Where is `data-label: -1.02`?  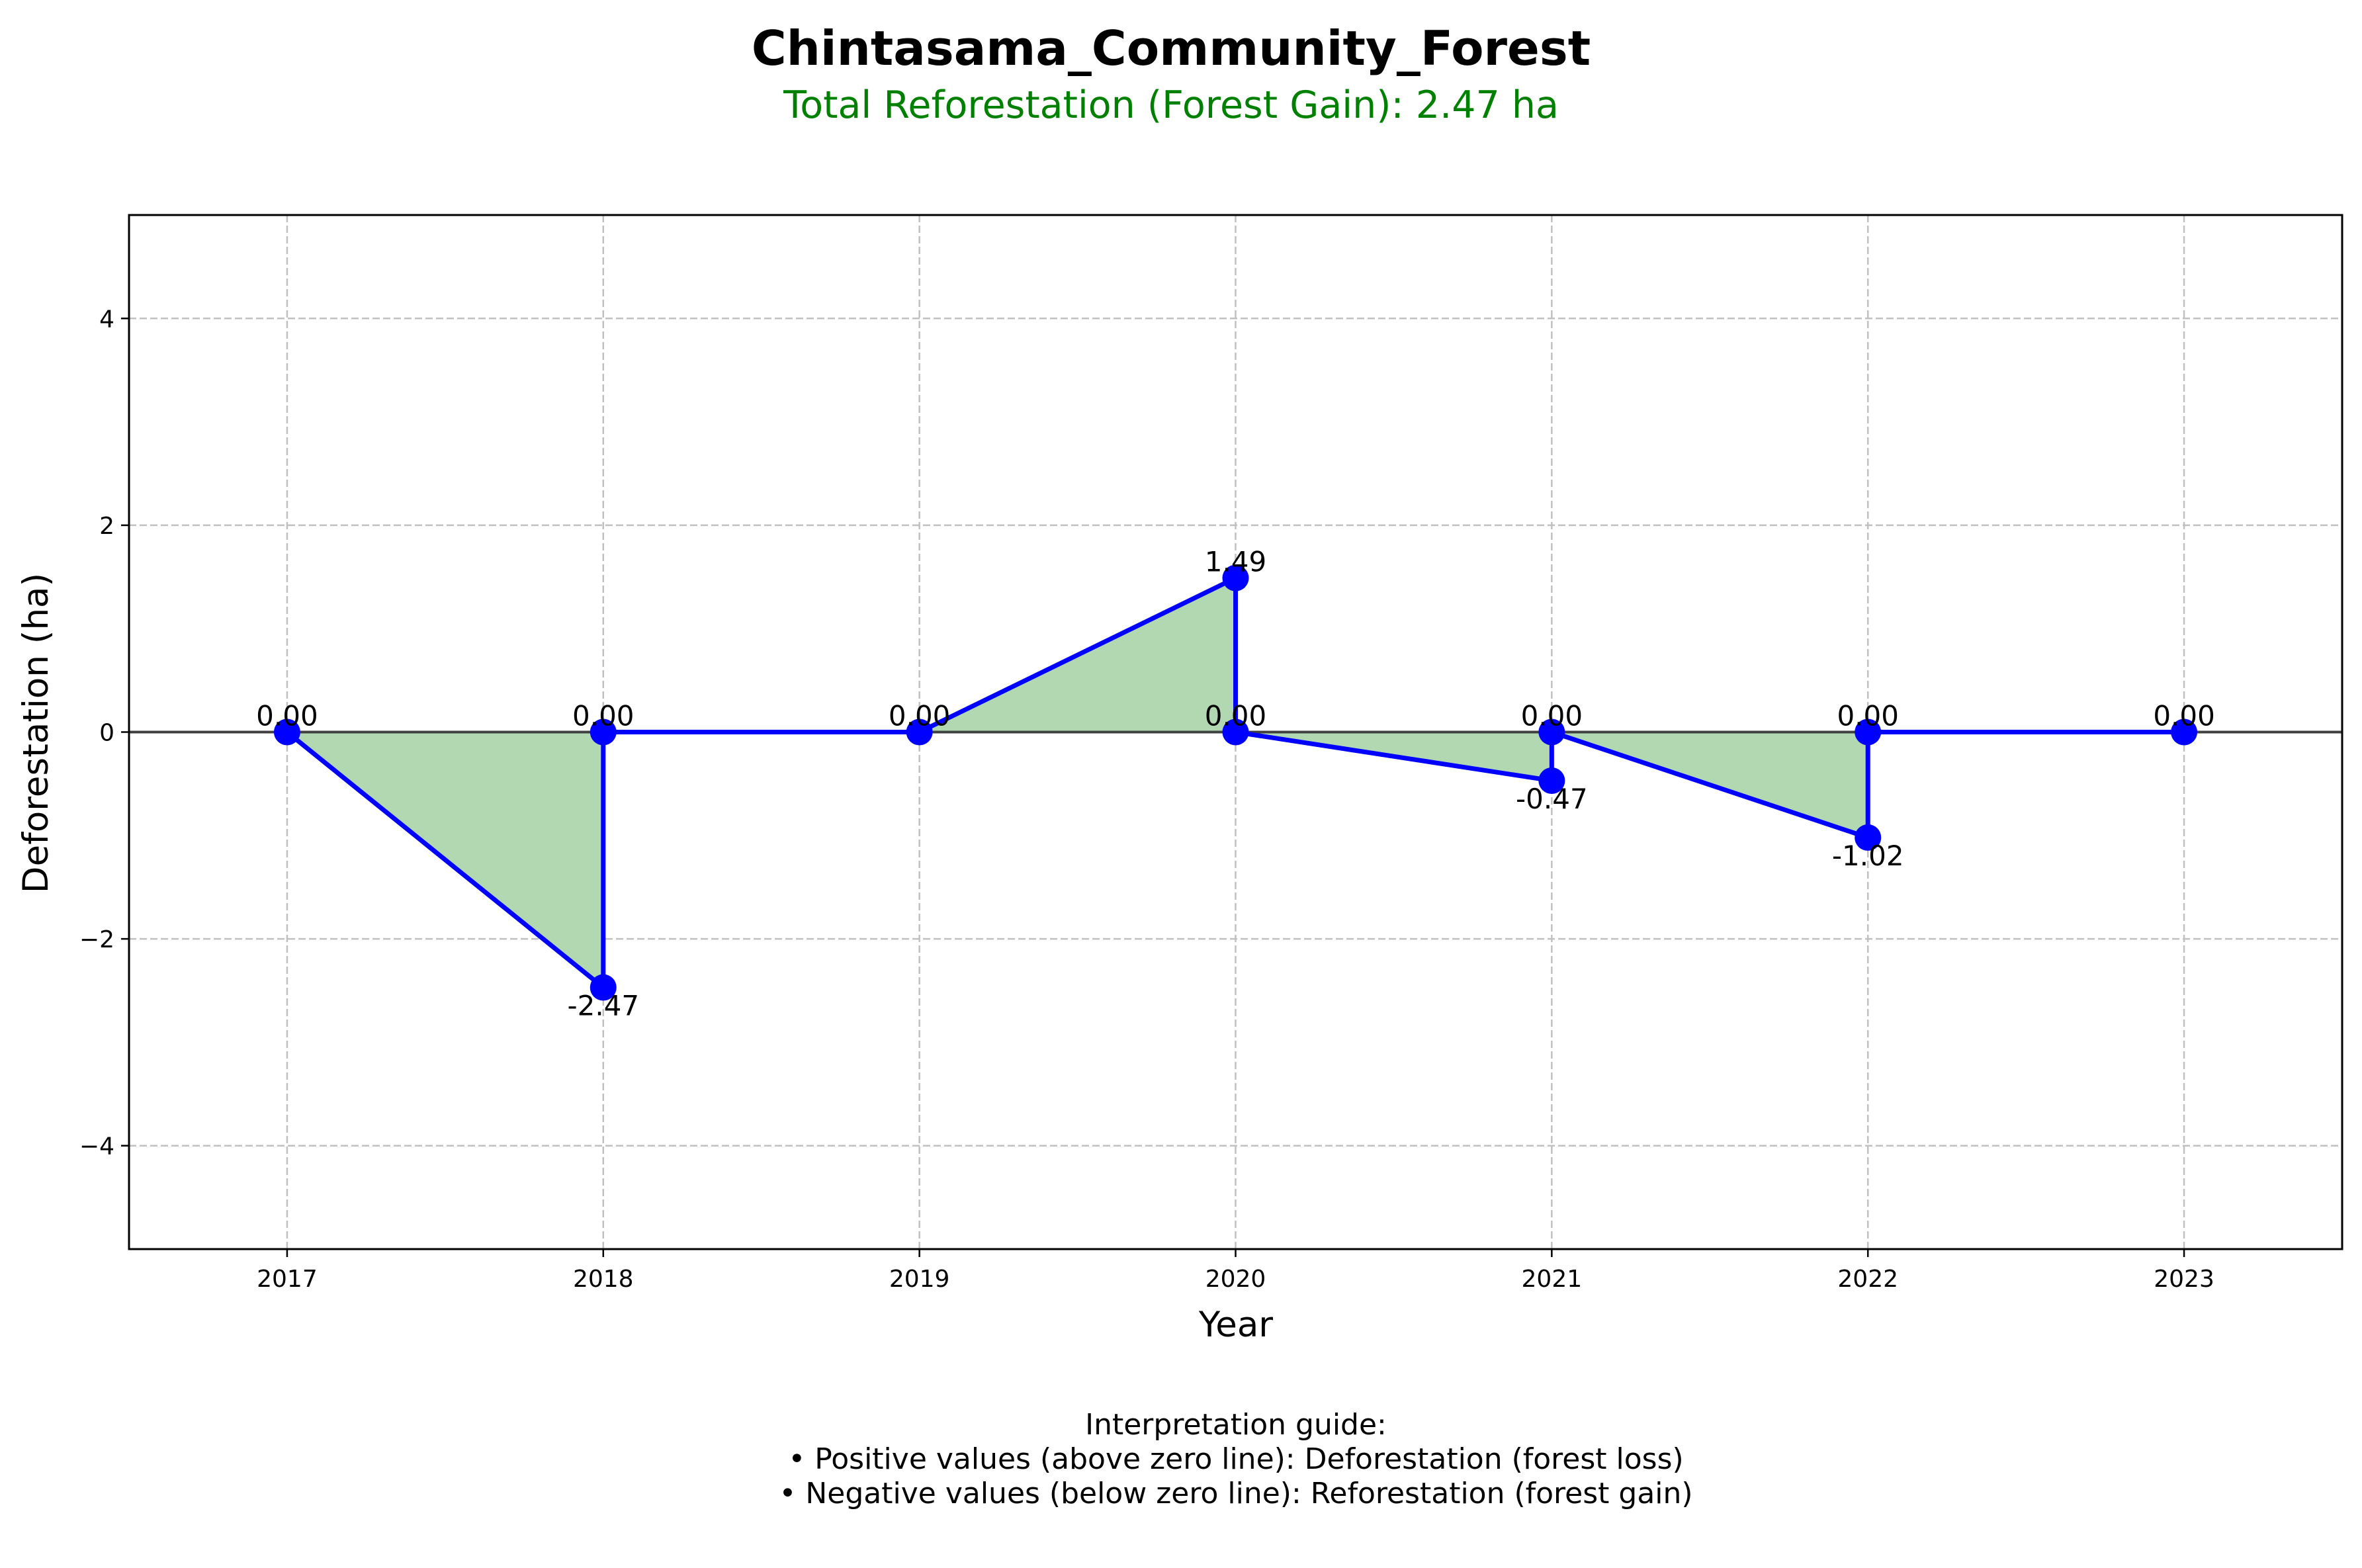 data-label: -1.02 is located at coordinates (1868, 856).